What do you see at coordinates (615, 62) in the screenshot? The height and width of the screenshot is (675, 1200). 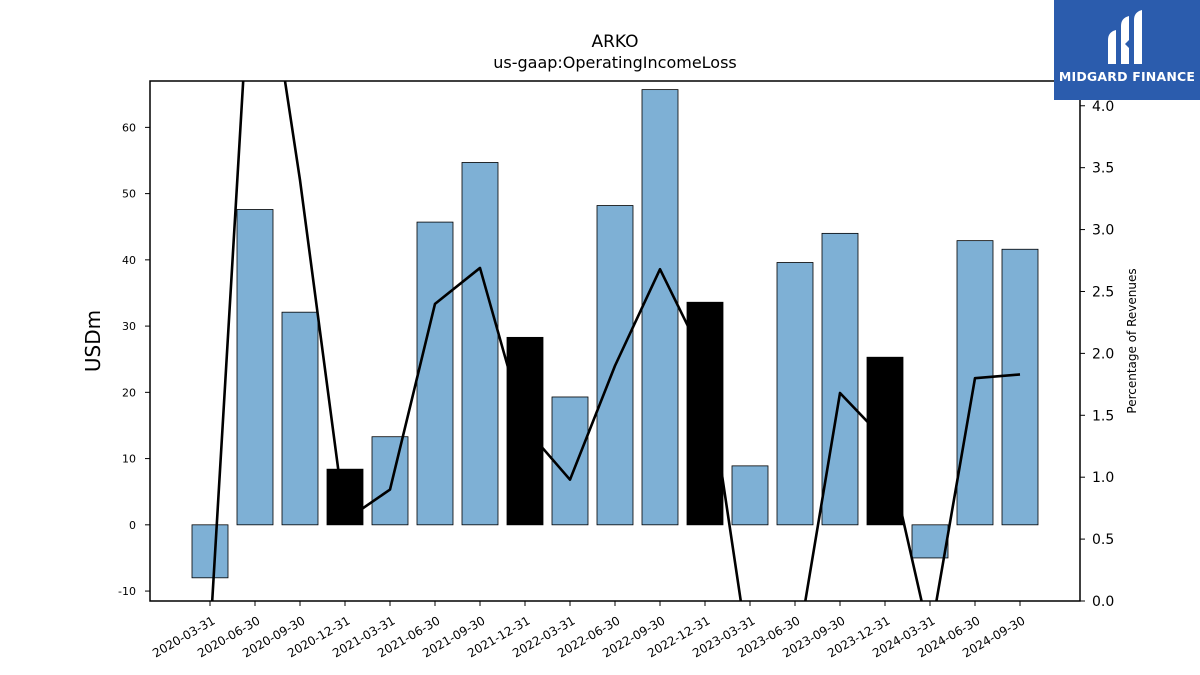 I see `chart-subtitle: us-gaap:OperatingIncomeLoss` at bounding box center [615, 62].